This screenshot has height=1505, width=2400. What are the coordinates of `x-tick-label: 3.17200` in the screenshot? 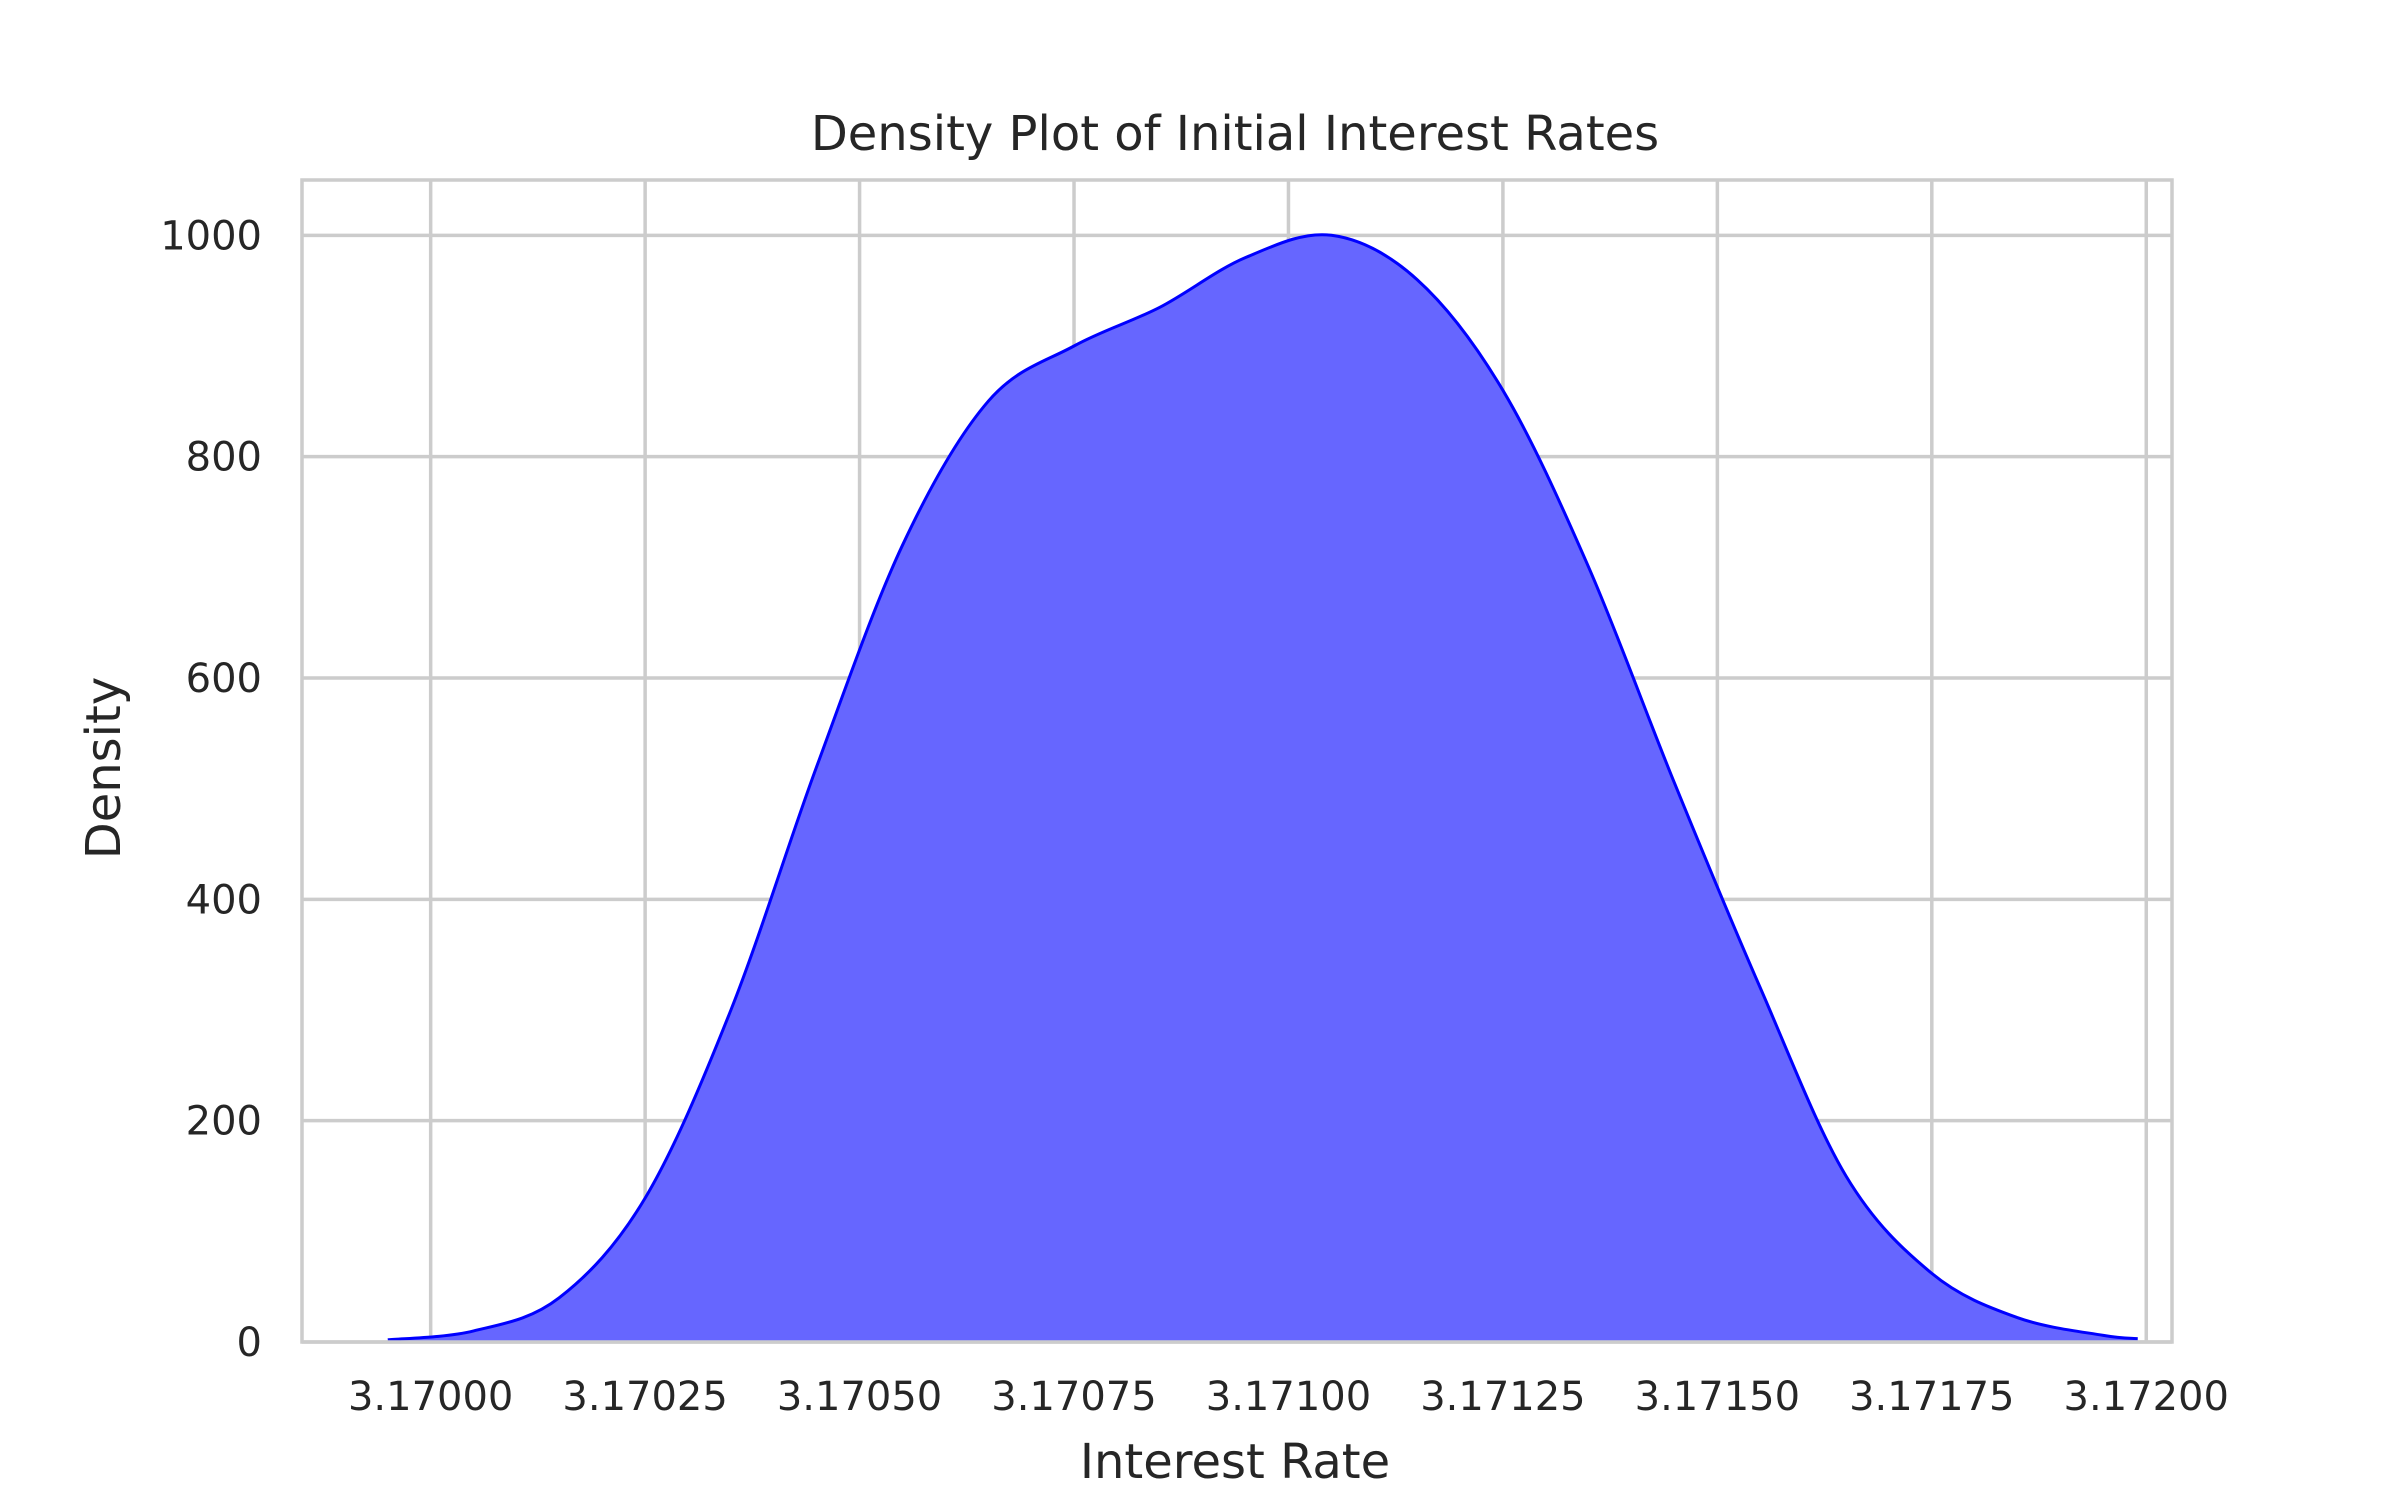 It's located at (2146, 1397).